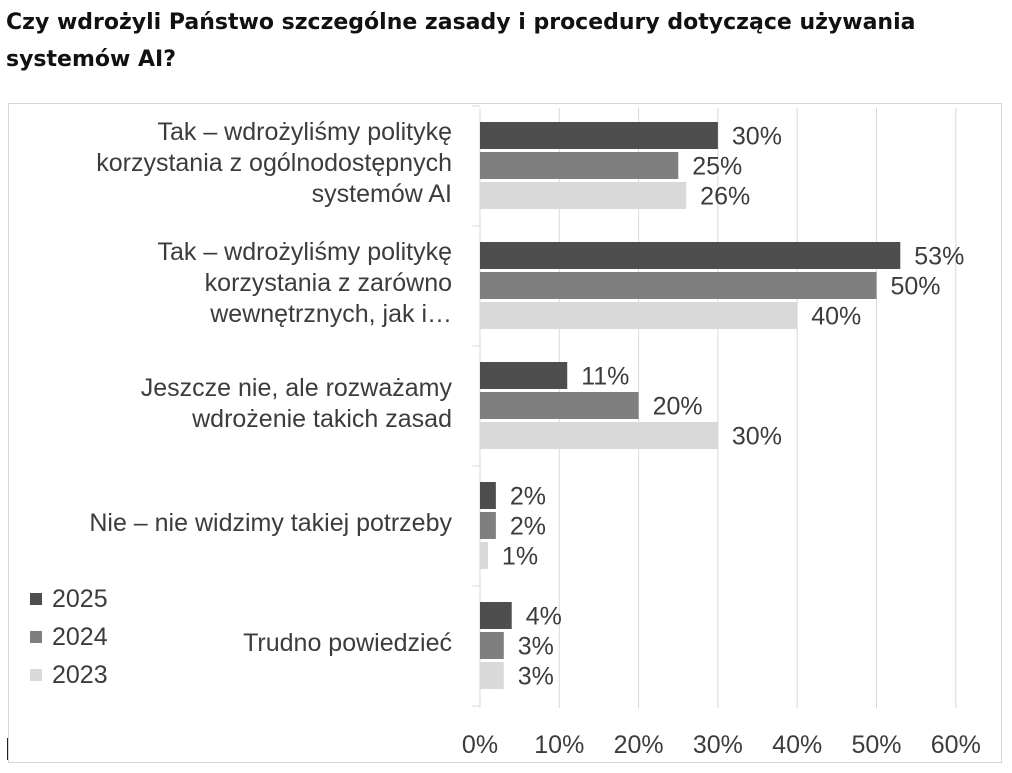 This screenshot has width=1012, height=773. What do you see at coordinates (528, 497) in the screenshot?
I see `data-label-2025: 2%` at bounding box center [528, 497].